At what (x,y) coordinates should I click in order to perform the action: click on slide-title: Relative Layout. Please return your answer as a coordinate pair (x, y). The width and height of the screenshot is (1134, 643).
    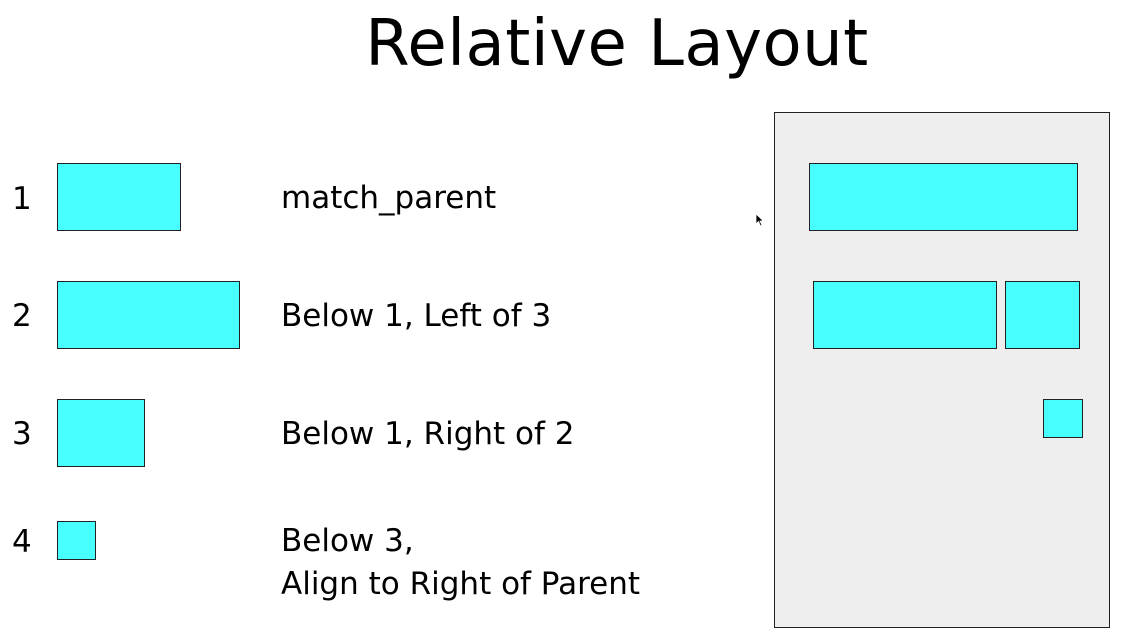
    Looking at the image, I should click on (617, 44).